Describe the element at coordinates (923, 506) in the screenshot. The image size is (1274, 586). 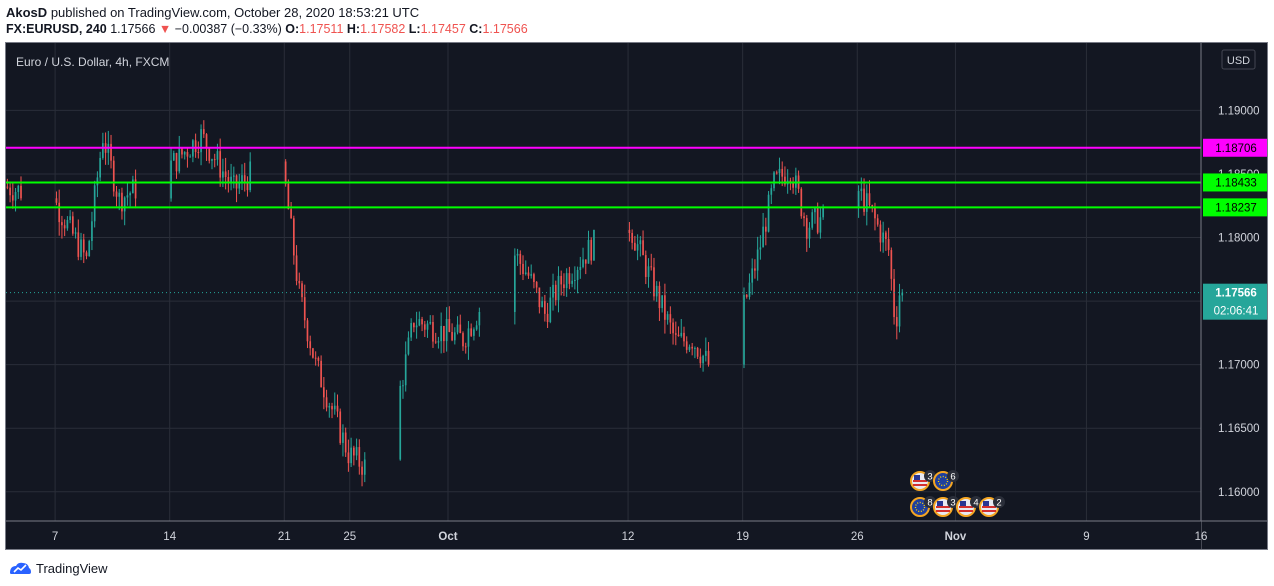
I see `event-marker-eu: 8` at that location.